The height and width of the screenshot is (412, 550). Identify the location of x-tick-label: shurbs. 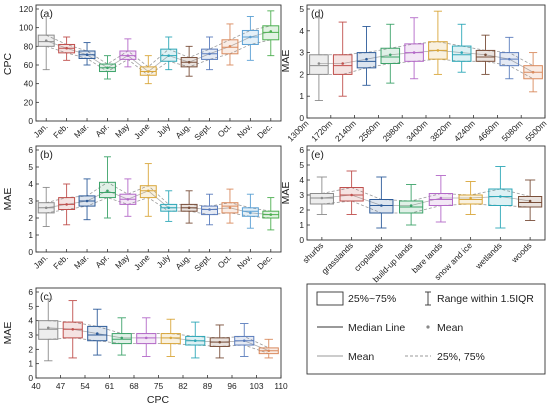
(312, 252).